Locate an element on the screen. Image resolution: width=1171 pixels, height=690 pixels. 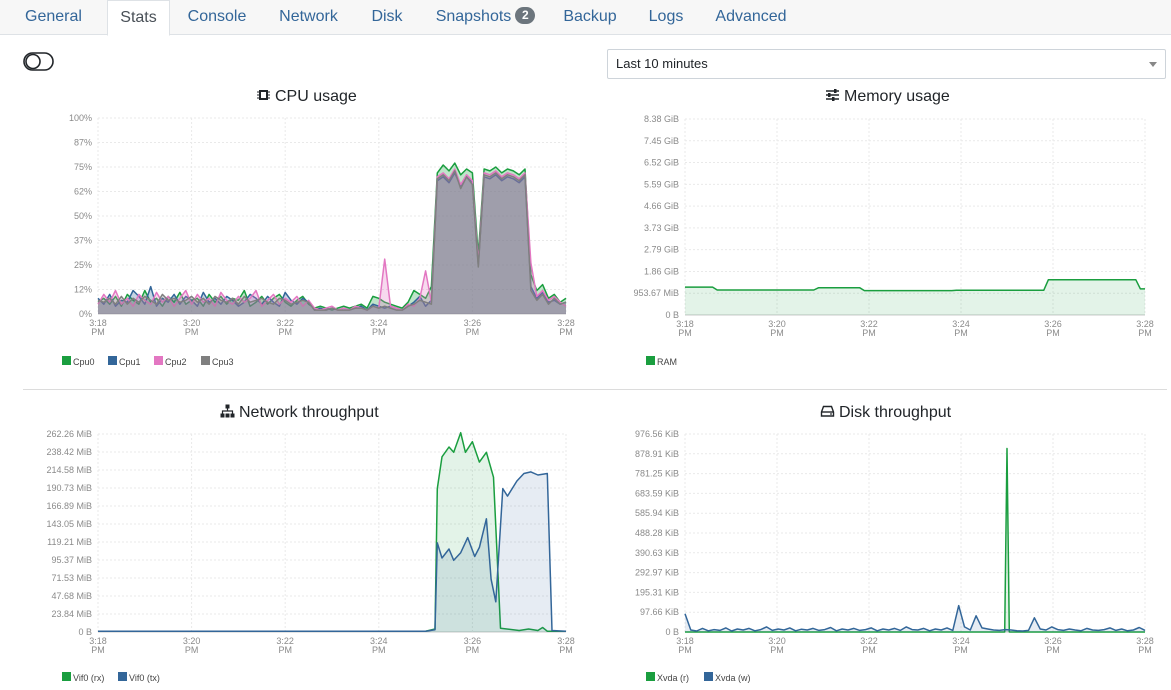
granularity-select: Last 10 minutes is located at coordinates (886, 64).